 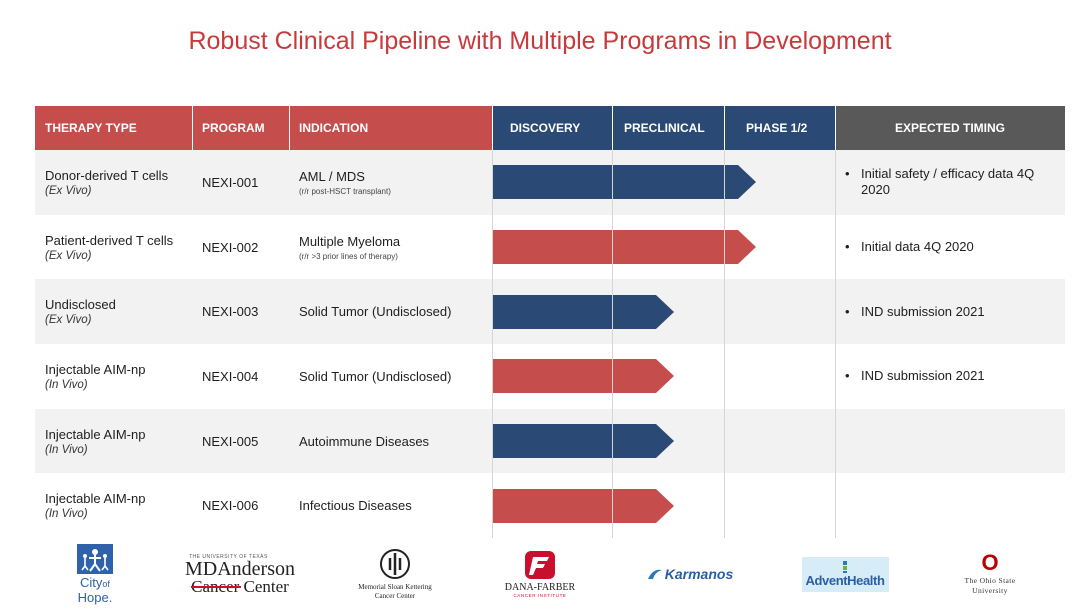 I want to click on header-phase: PHASE 1/2, so click(x=779, y=128).